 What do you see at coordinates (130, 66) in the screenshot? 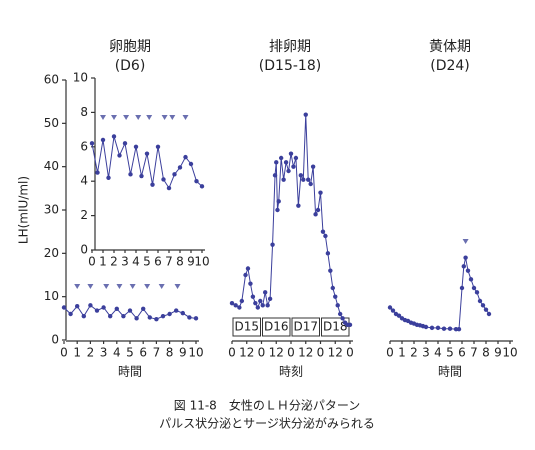
I see `panel-subtitle: (D6)` at bounding box center [130, 66].